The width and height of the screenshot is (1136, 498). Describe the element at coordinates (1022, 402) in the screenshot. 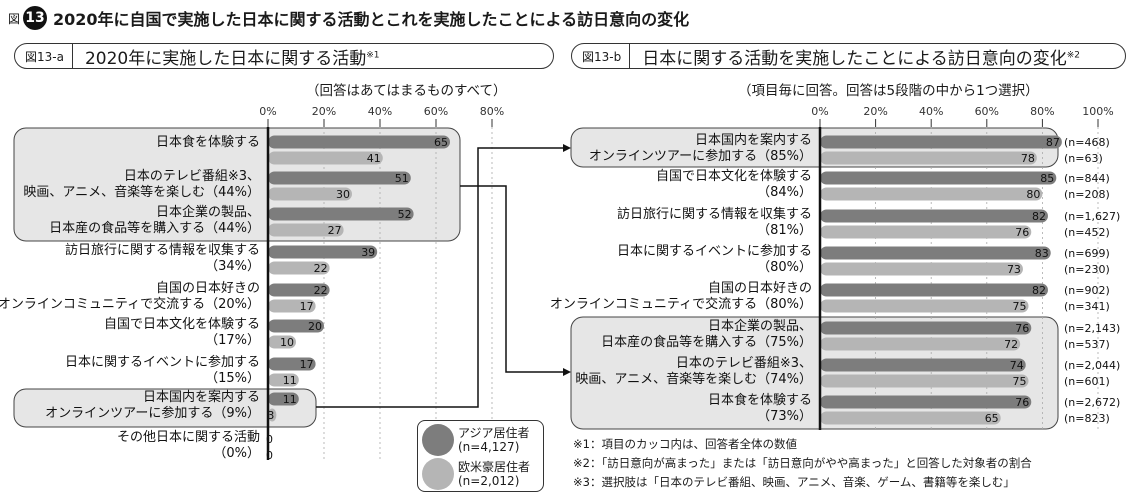

I see `data-label-asia: 76` at that location.